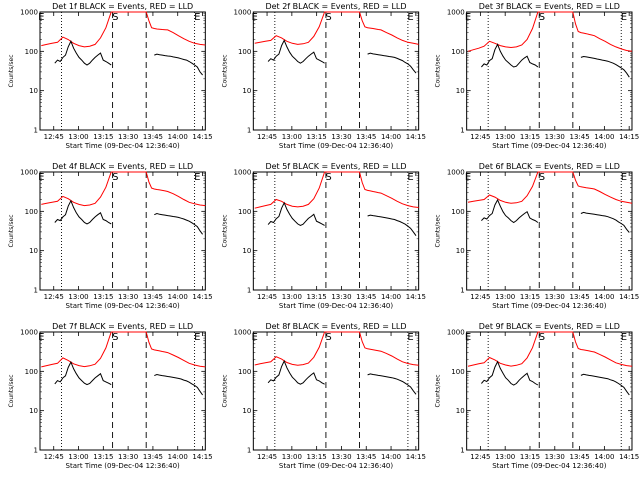  I want to click on chart-4-xtick-label: 14:00, so click(178, 297).